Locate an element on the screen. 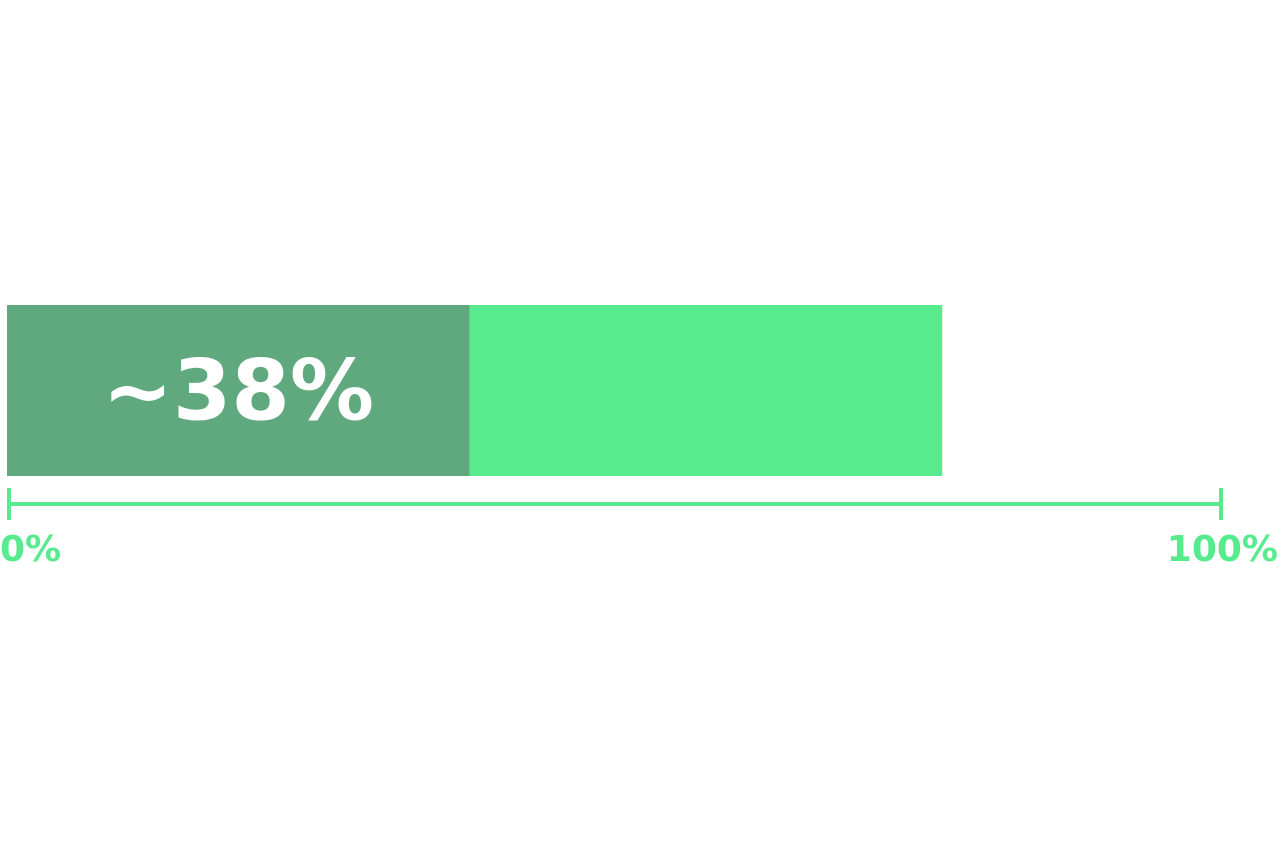  bar-segments is located at coordinates (475, 390).